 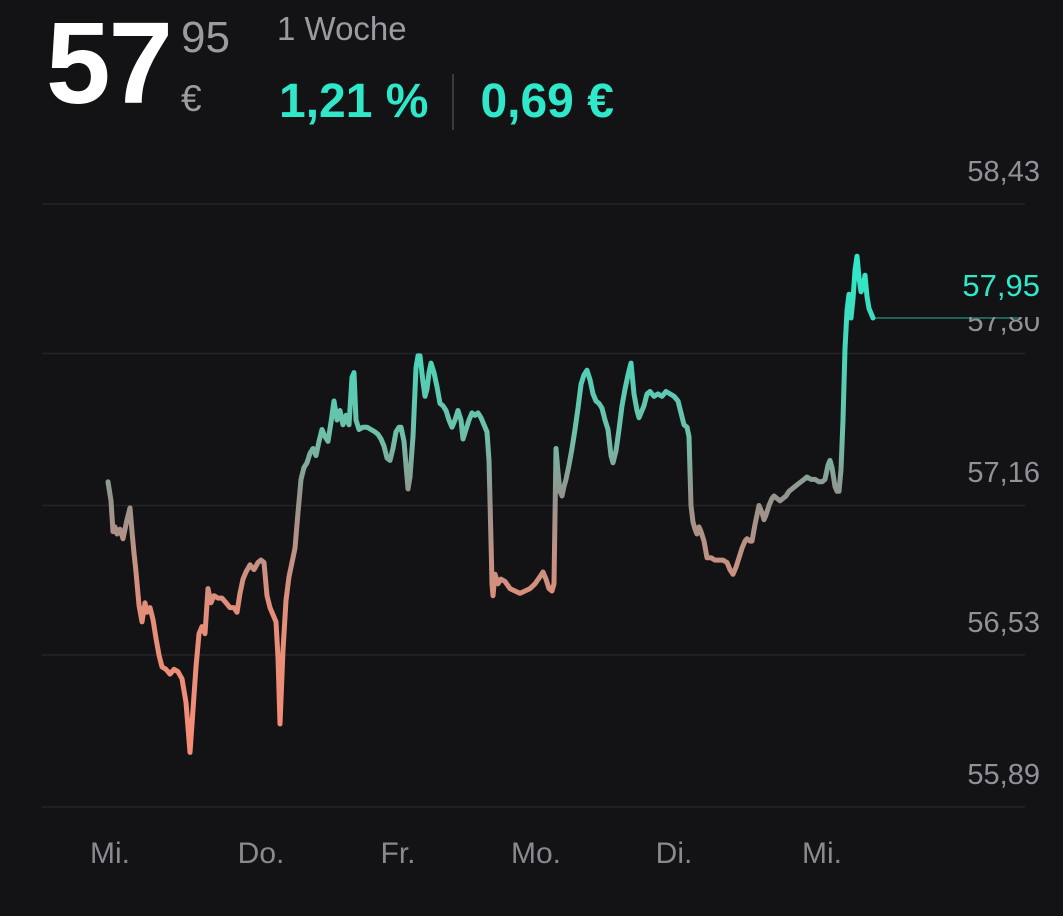 What do you see at coordinates (674, 853) in the screenshot?
I see `x-axis-tick-label: Di.` at bounding box center [674, 853].